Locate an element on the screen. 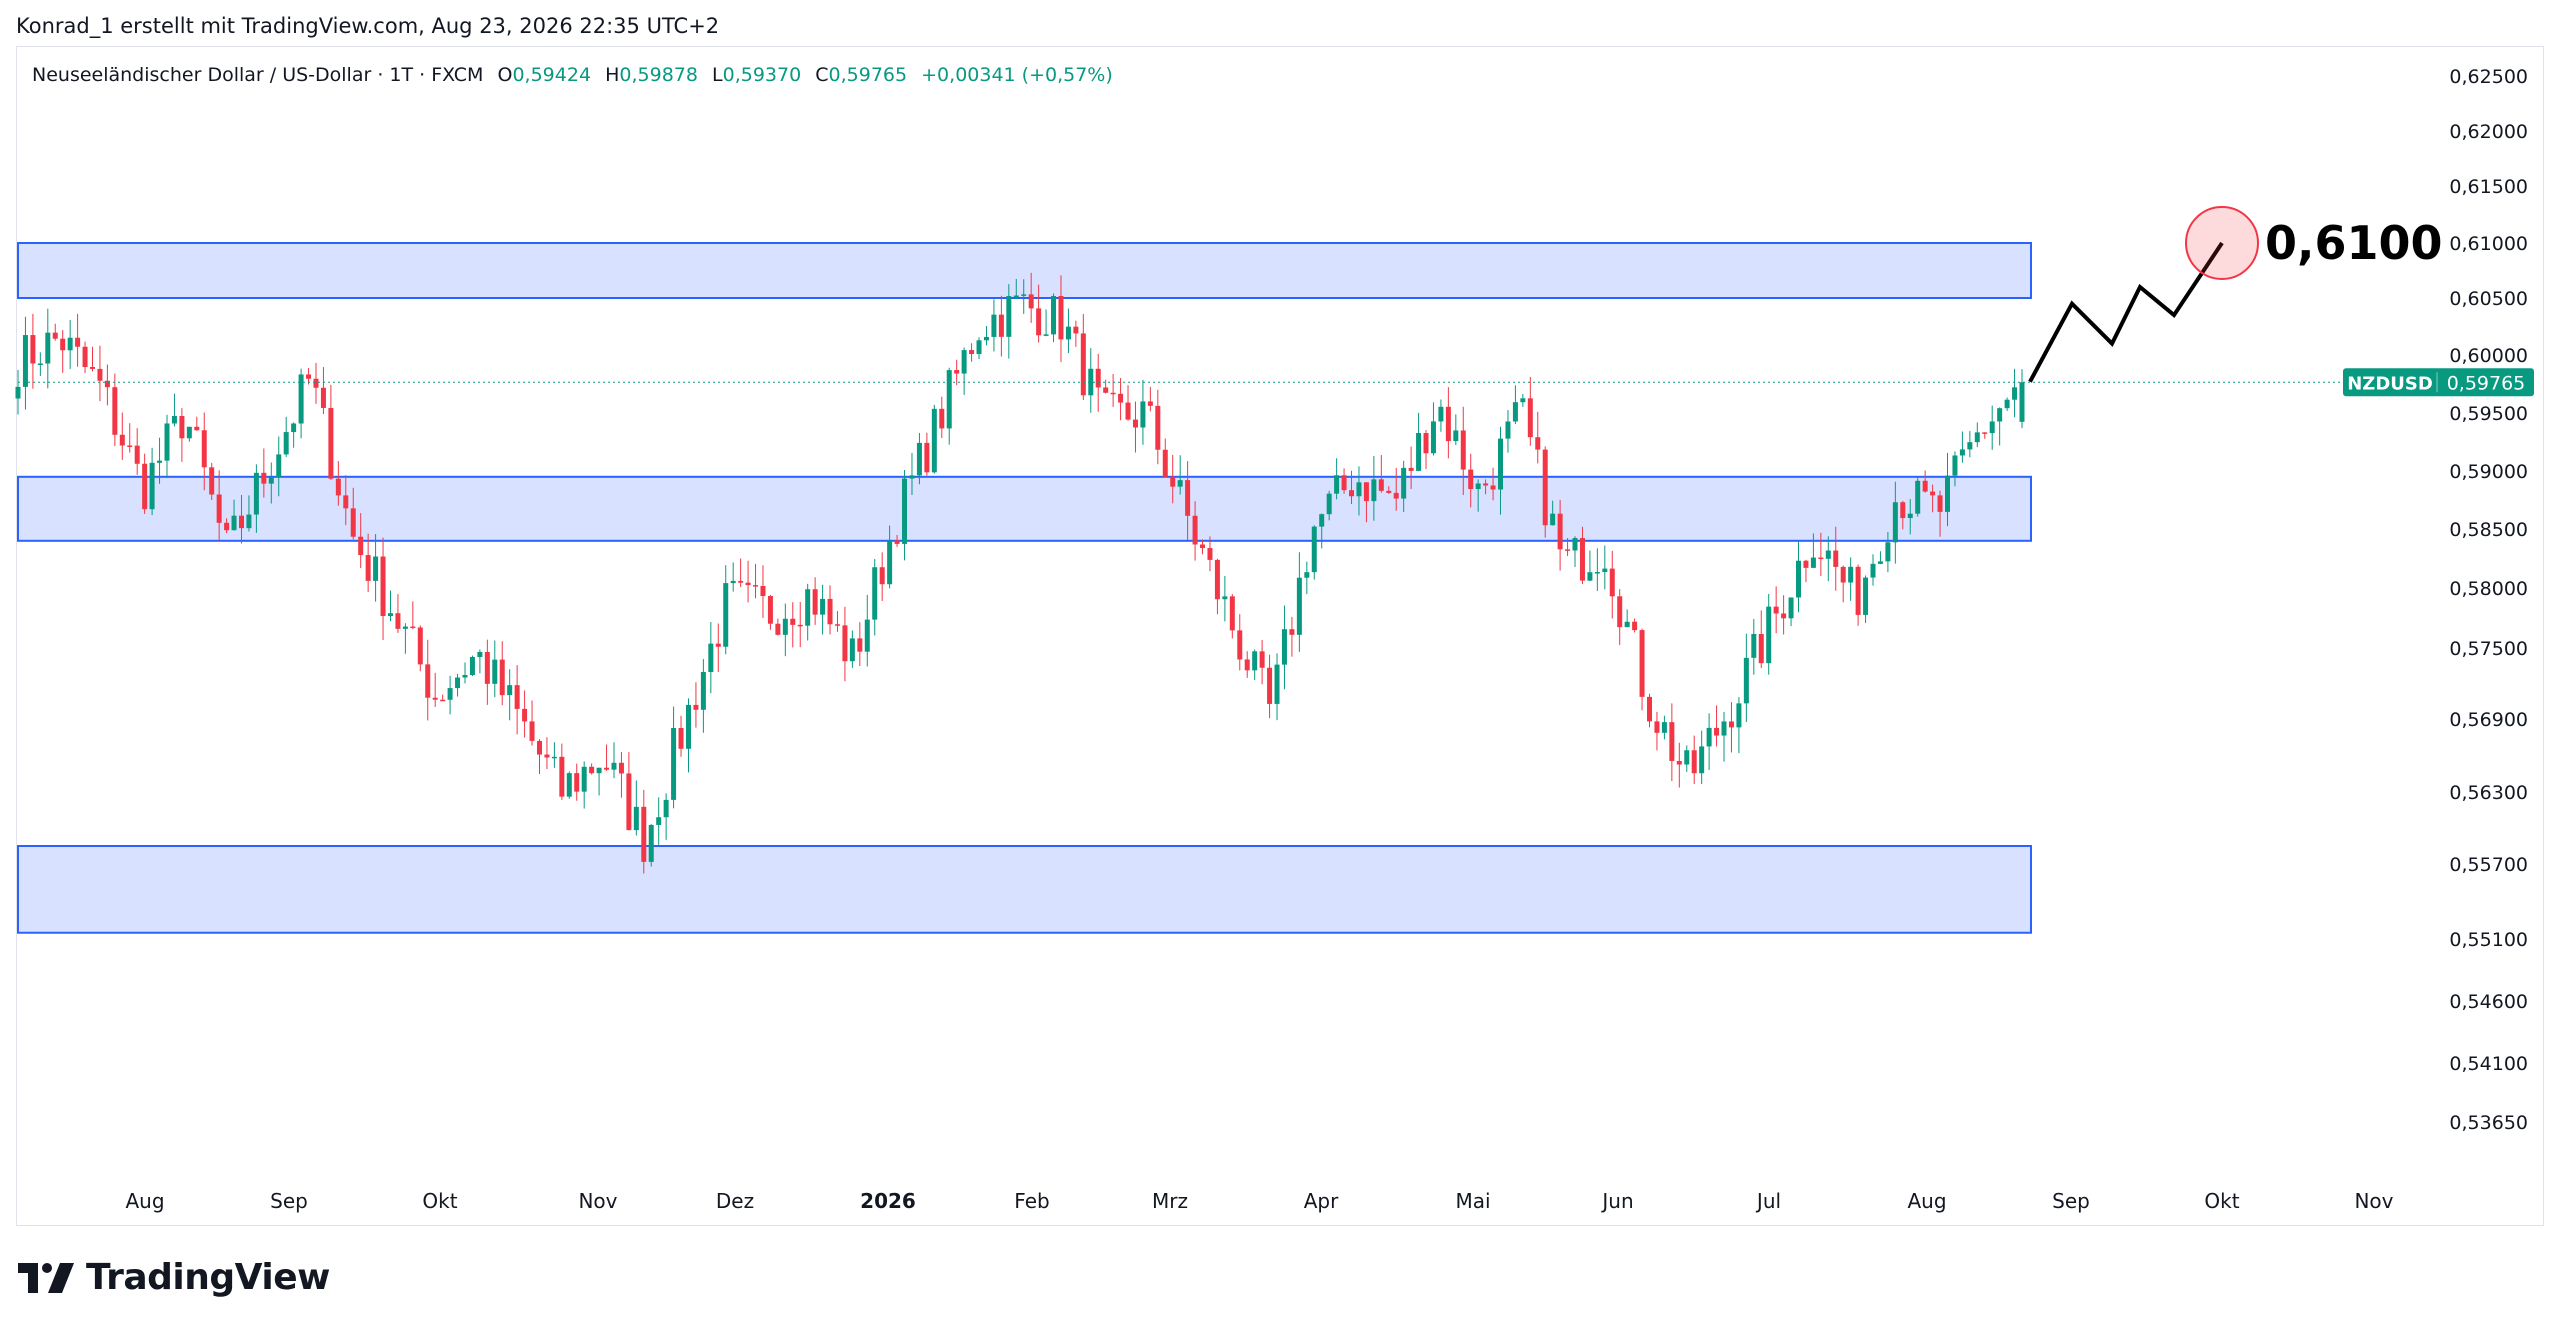 The width and height of the screenshot is (2560, 1332). change-value: +0,00341 (+0,57%) is located at coordinates (1017, 75).